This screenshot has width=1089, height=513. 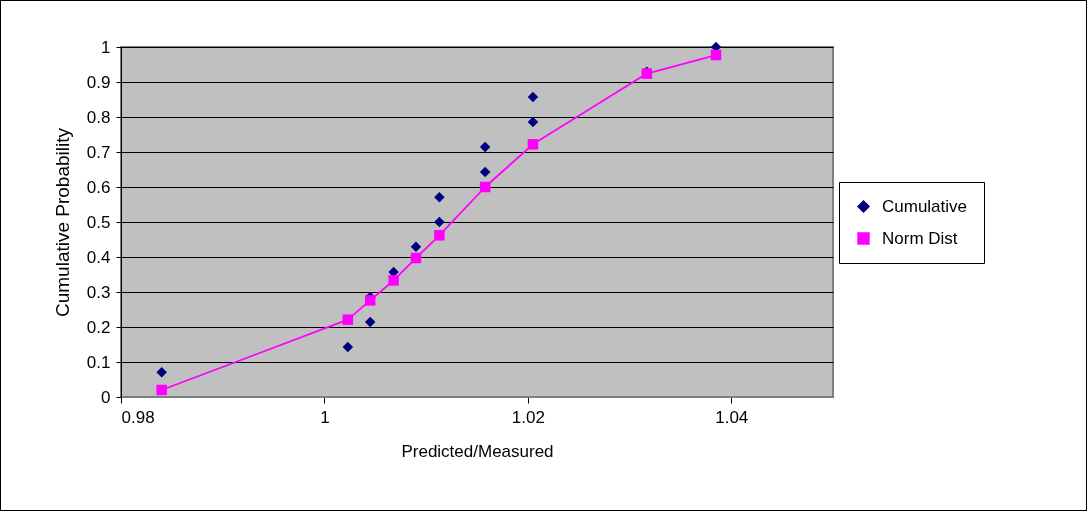 What do you see at coordinates (138, 417) in the screenshot?
I see `x-tick-label: 0.98` at bounding box center [138, 417].